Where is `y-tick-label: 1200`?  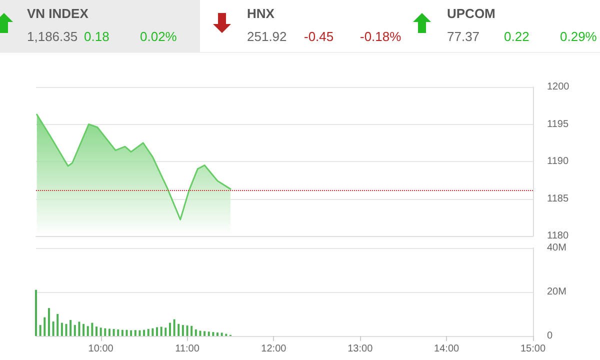
y-tick-label: 1200 is located at coordinates (558, 87).